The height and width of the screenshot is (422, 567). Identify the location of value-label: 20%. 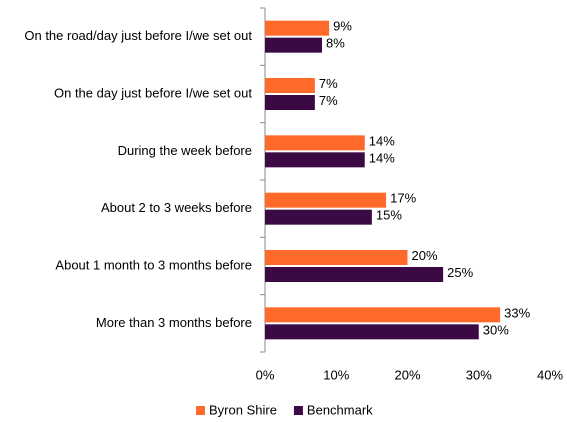
(425, 255).